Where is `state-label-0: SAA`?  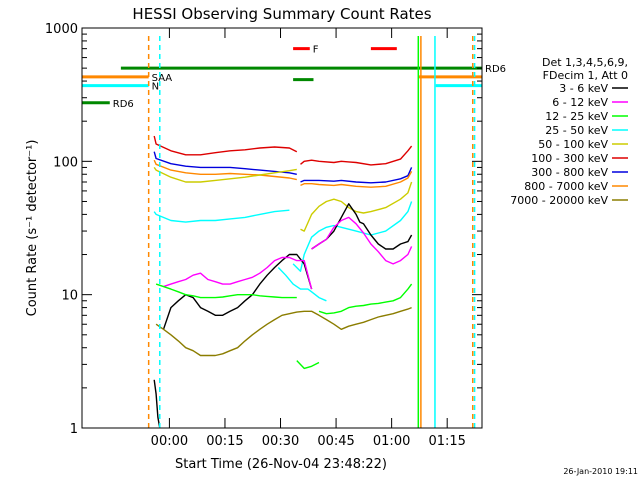
state-label-0: SAA is located at coordinates (162, 78).